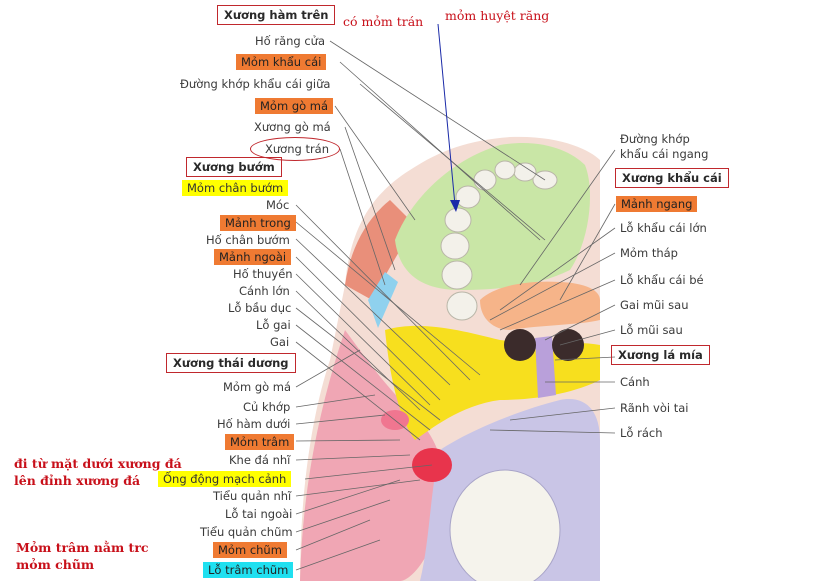  I want to click on label-tieu-quan-chum: Tiểu quản chũm, so click(246, 532).